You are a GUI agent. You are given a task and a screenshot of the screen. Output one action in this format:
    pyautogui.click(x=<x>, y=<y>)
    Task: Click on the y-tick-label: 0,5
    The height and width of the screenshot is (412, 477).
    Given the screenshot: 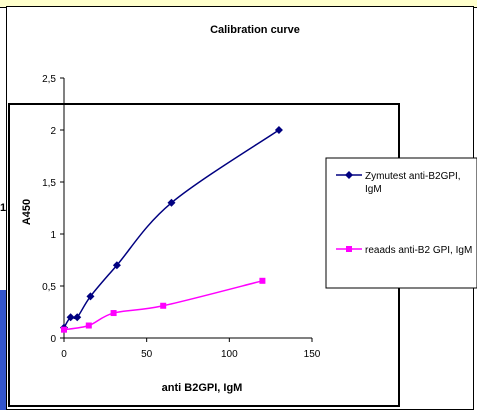 What is the action you would take?
    pyautogui.click(x=49, y=287)
    